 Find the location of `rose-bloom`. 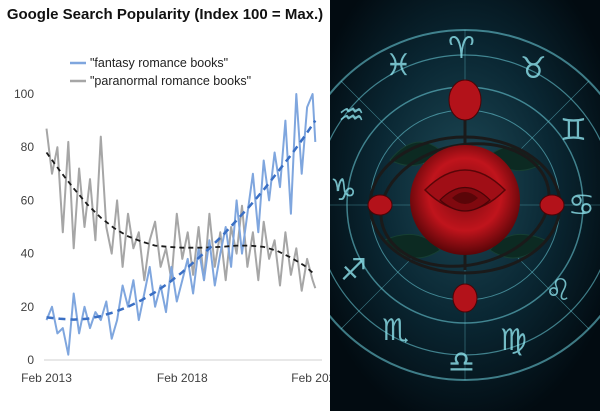

rose-bloom is located at coordinates (465, 200).